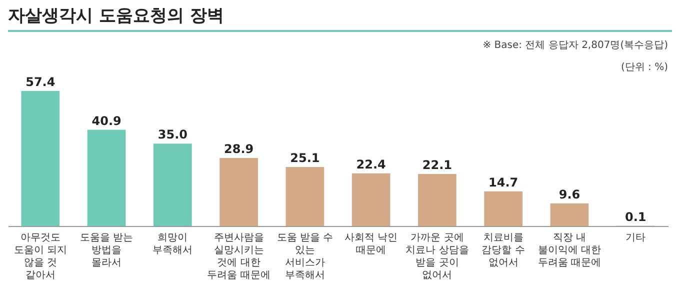 The width and height of the screenshot is (680, 290). What do you see at coordinates (437, 256) in the screenshot?
I see `x-tick-label: 가까운 곳에 치료나 상담을 받을 곳이 없어서` at bounding box center [437, 256].